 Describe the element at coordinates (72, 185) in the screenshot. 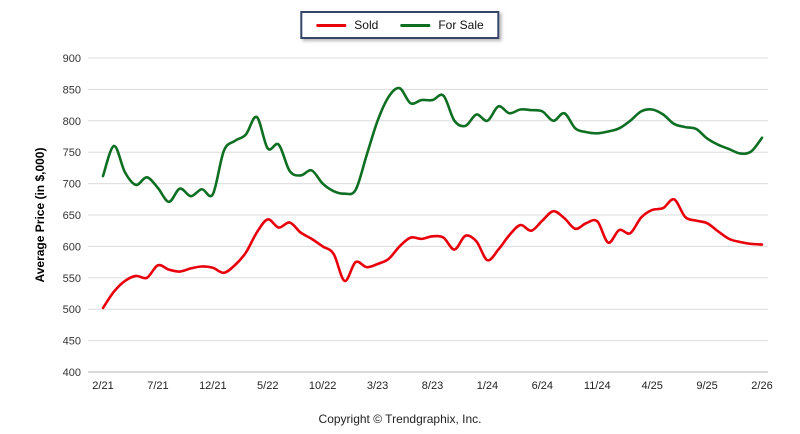

I see `y-tick-label: 700` at that location.